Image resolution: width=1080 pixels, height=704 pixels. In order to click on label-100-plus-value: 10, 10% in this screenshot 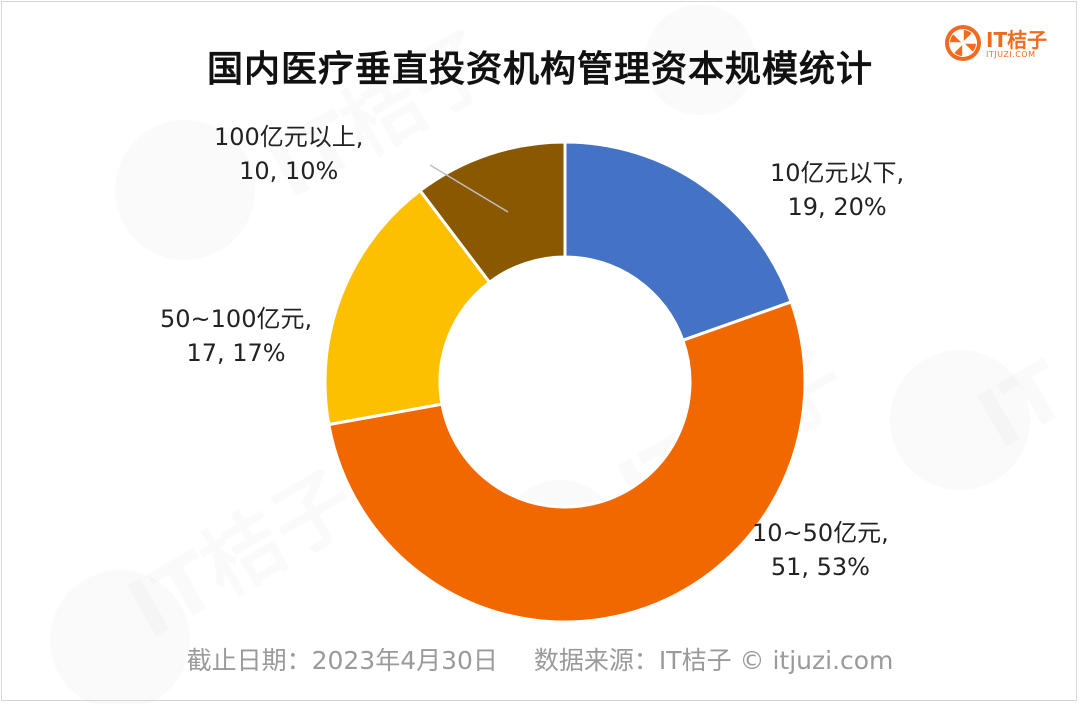, I will do `click(289, 171)`.